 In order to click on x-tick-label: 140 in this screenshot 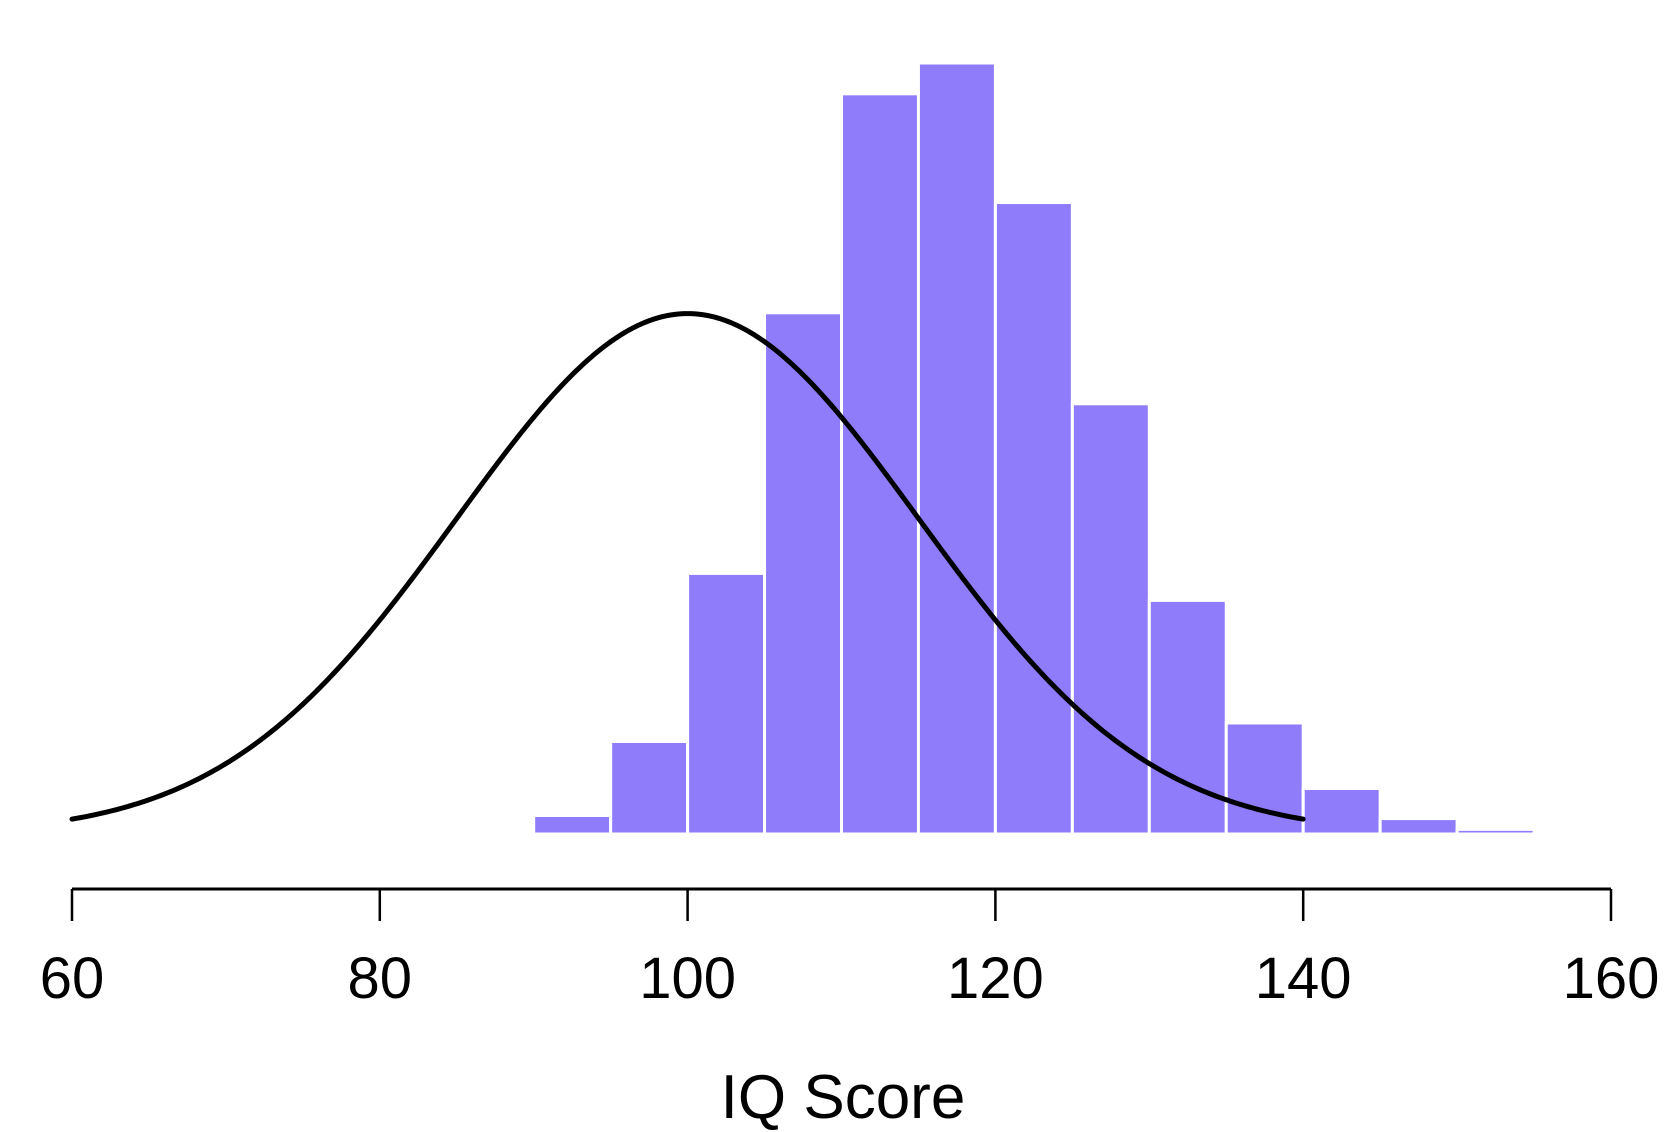, I will do `click(1303, 978)`.